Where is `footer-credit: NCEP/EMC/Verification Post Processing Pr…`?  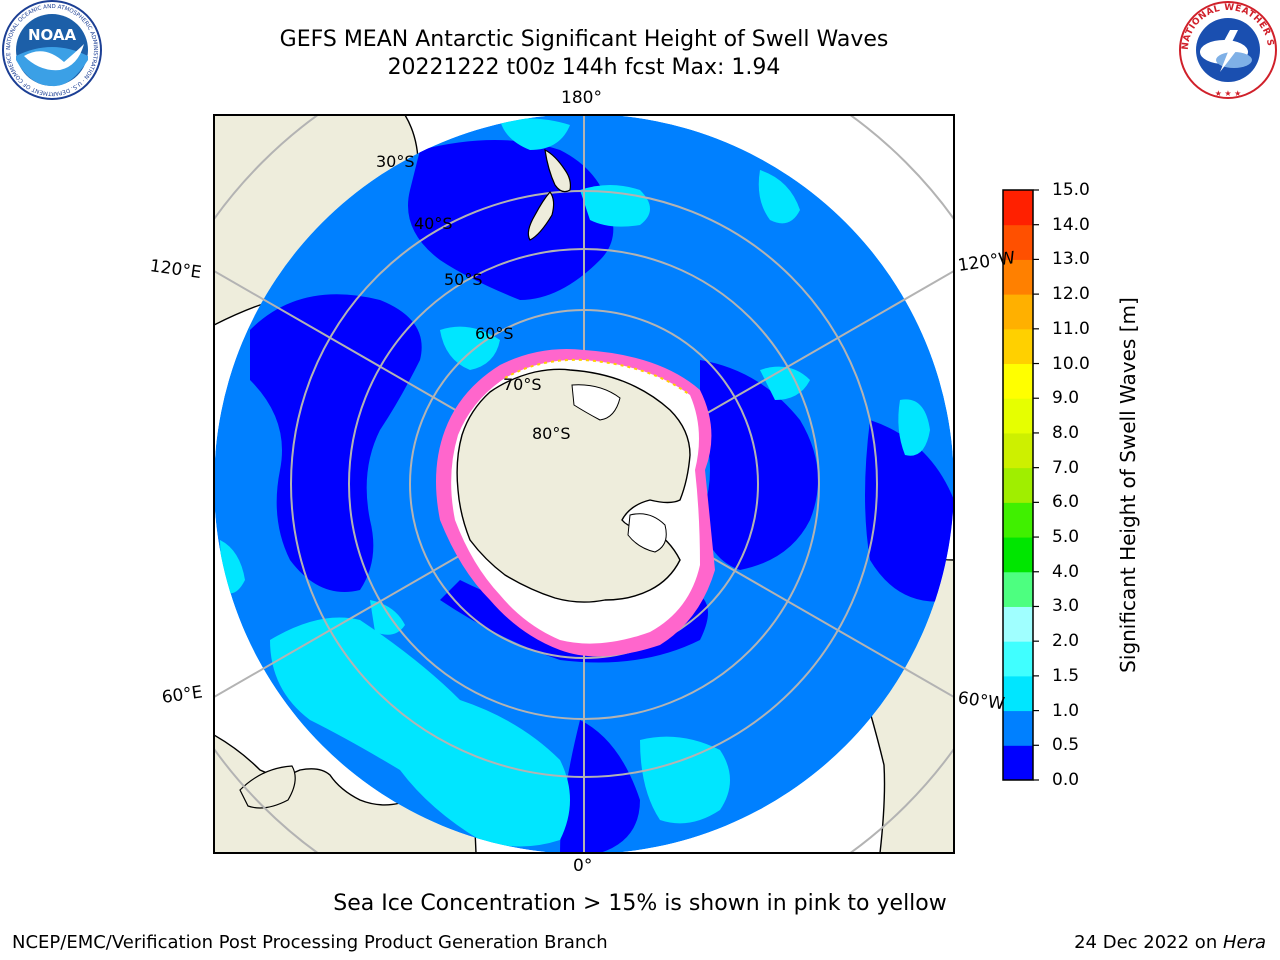 footer-credit: NCEP/EMC/Verification Post Processing Pr… is located at coordinates (310, 942).